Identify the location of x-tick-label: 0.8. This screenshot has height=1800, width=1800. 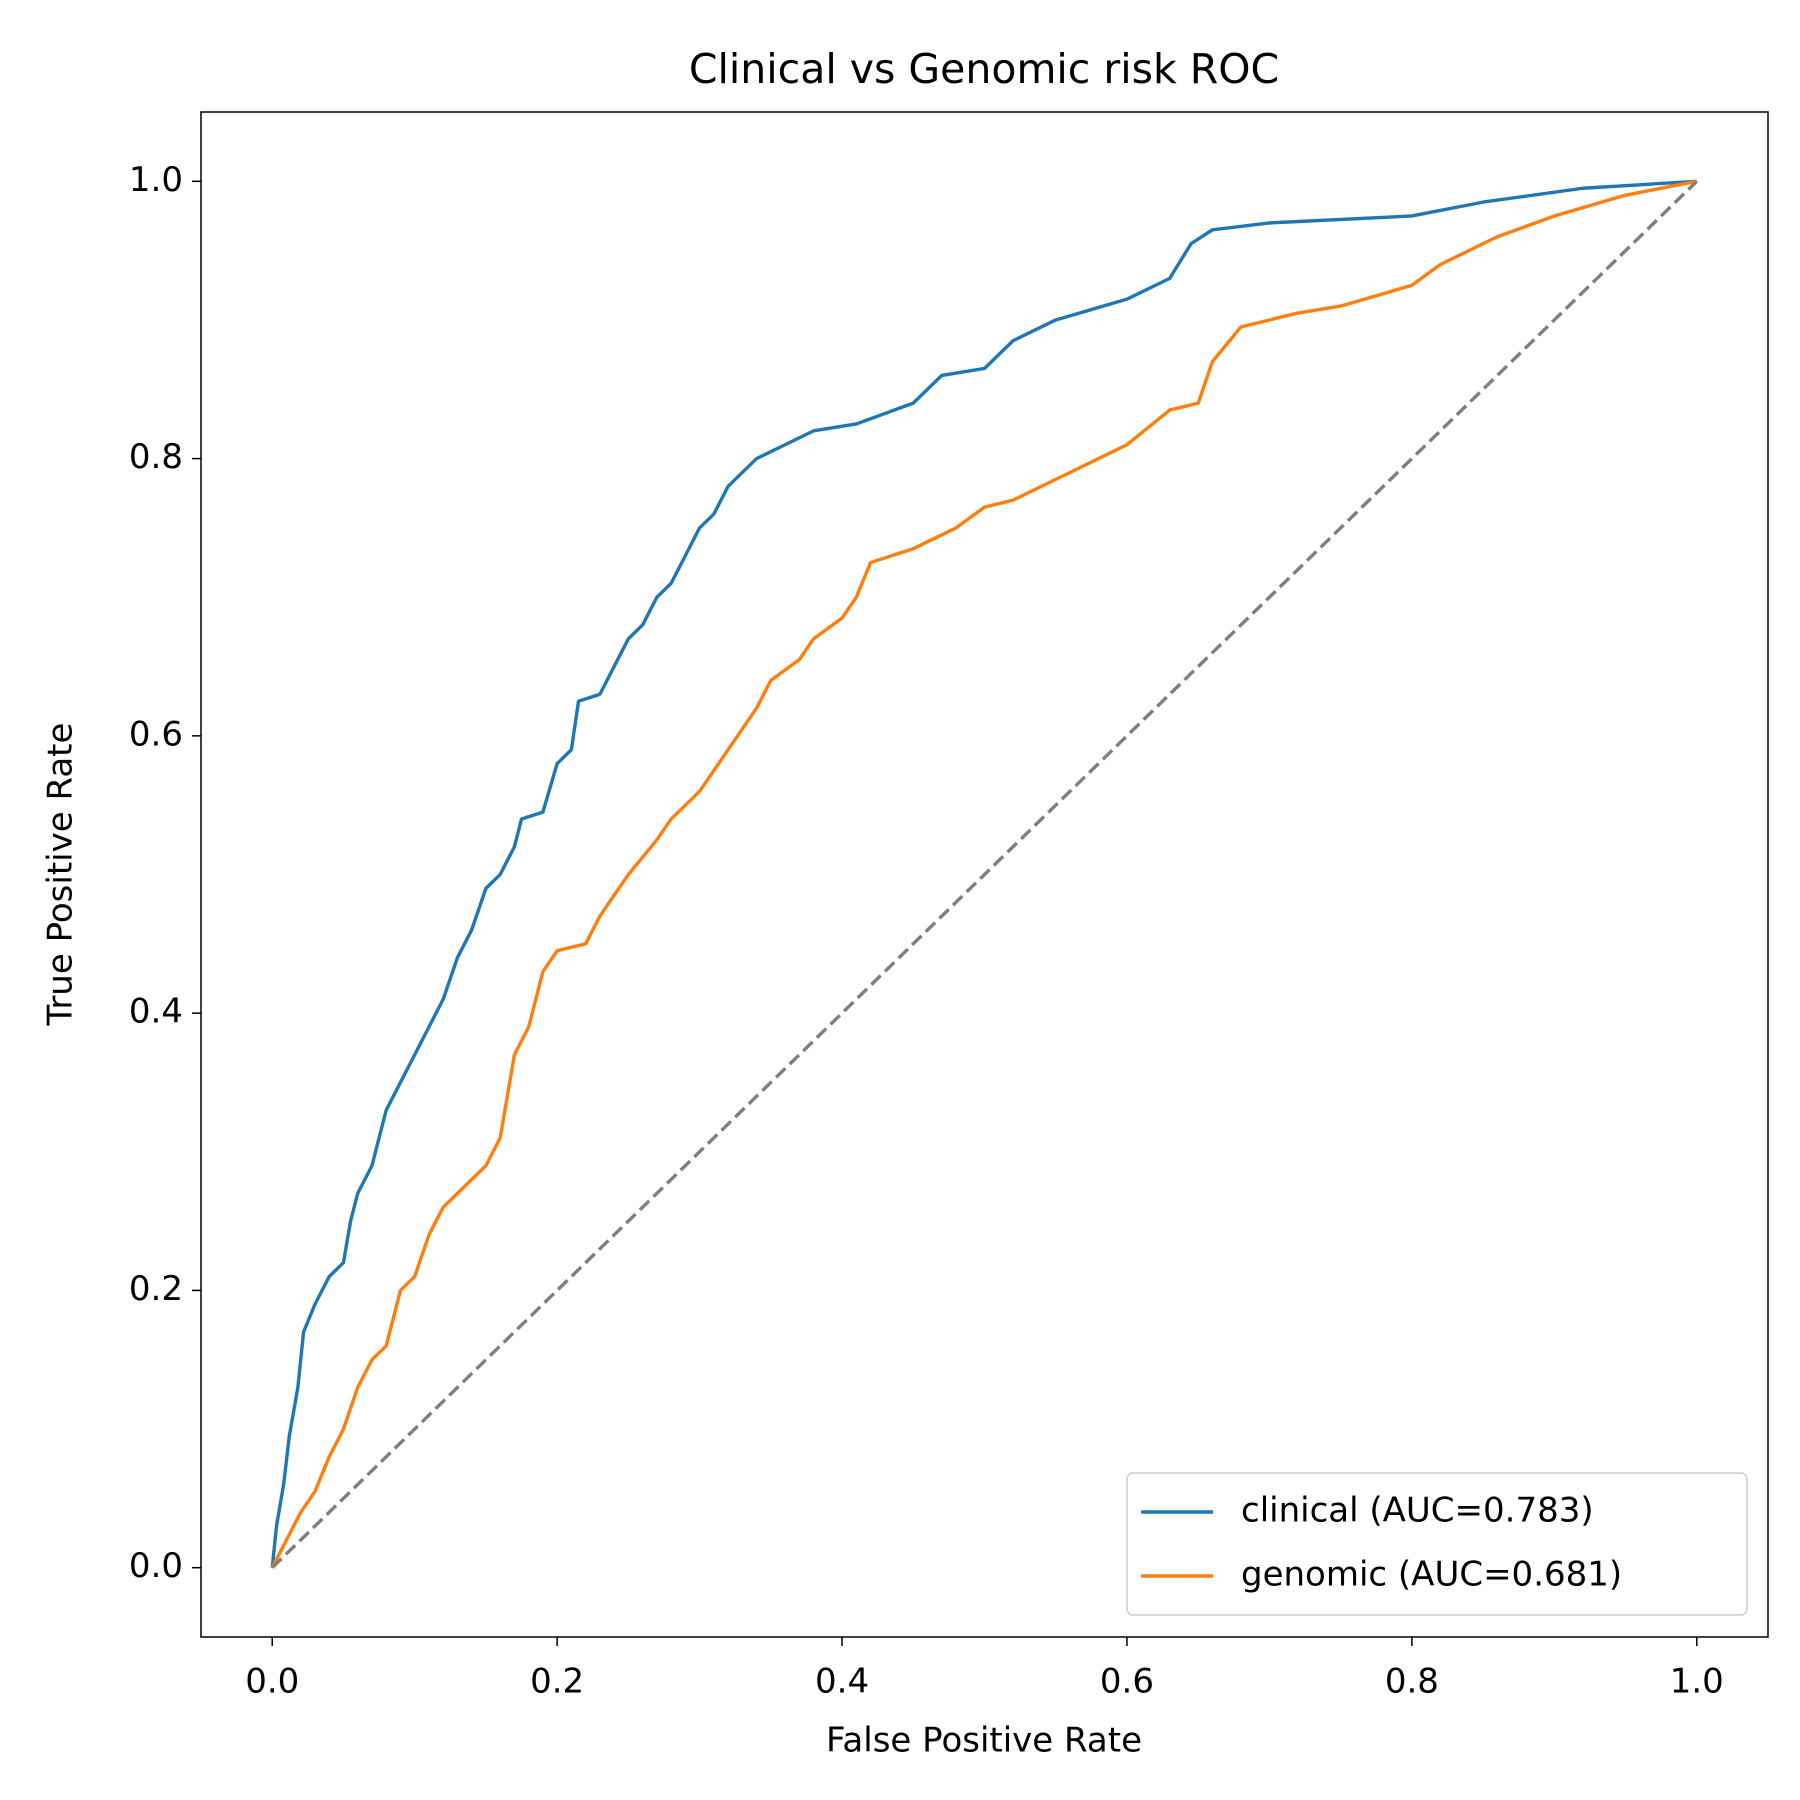
(1412, 1682).